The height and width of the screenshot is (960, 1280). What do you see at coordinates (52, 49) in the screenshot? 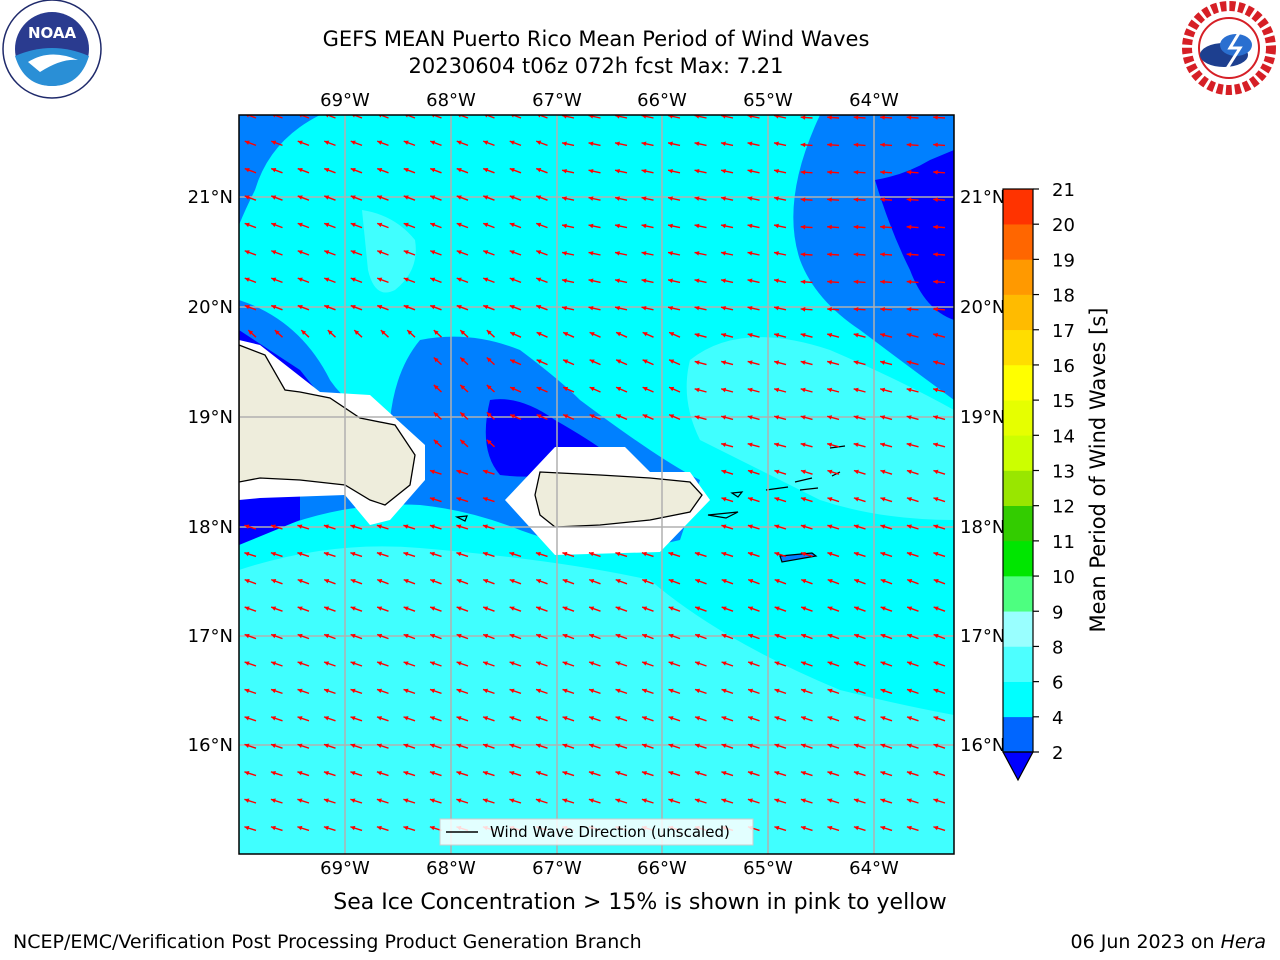
I see `noaa-logo: NOAA` at bounding box center [52, 49].